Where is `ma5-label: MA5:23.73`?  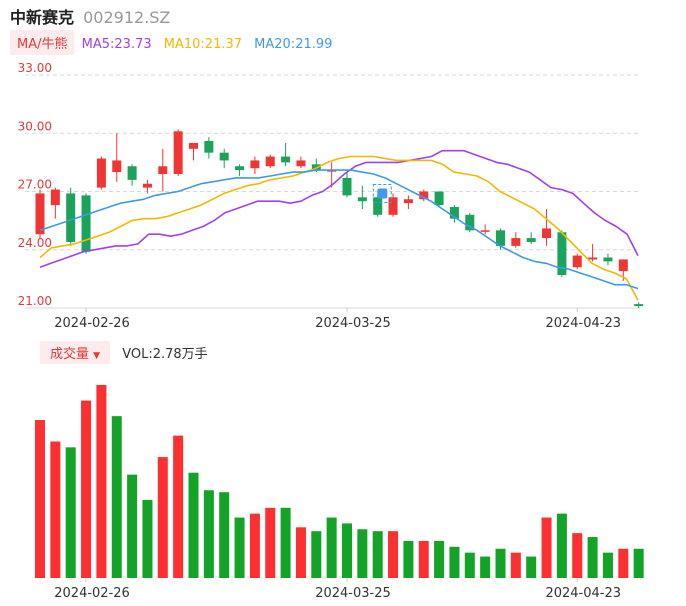
ma5-label: MA5:23.73 is located at coordinates (116, 44).